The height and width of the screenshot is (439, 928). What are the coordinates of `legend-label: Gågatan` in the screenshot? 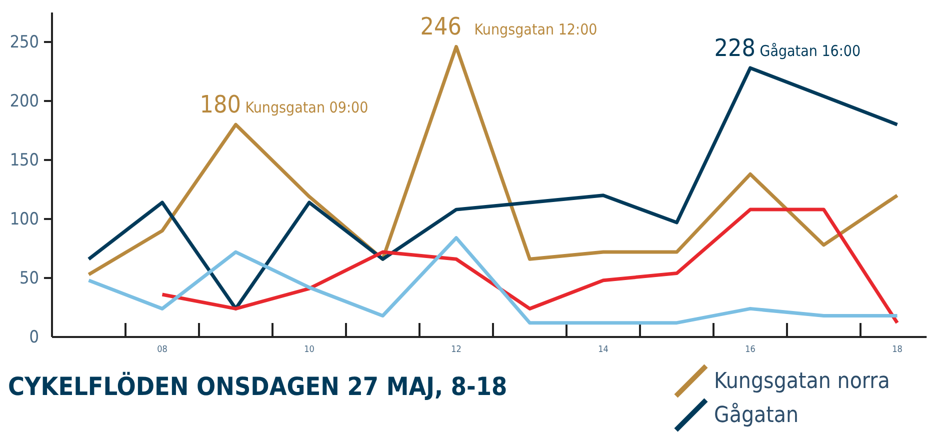 It's located at (756, 415).